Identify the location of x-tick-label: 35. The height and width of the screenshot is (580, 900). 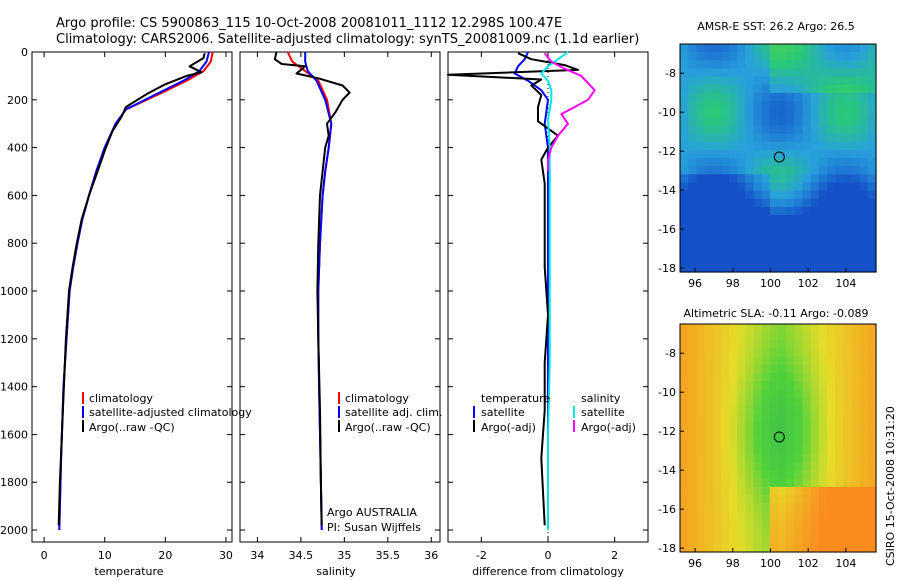
(344, 555).